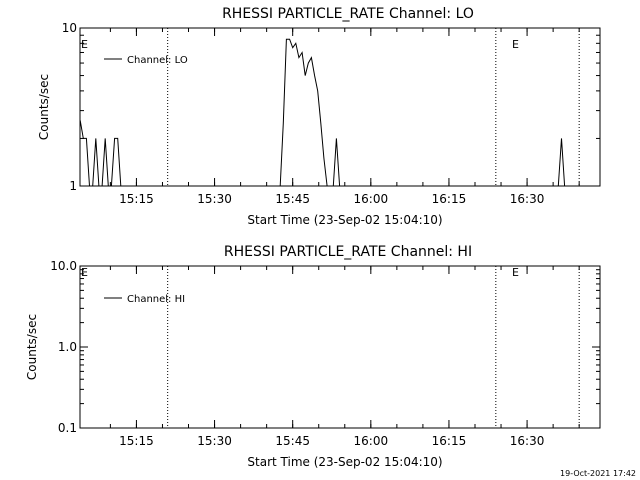 This screenshot has height=480, width=640. Describe the element at coordinates (515, 44) in the screenshot. I see `event-marker-lo-2: E` at that location.